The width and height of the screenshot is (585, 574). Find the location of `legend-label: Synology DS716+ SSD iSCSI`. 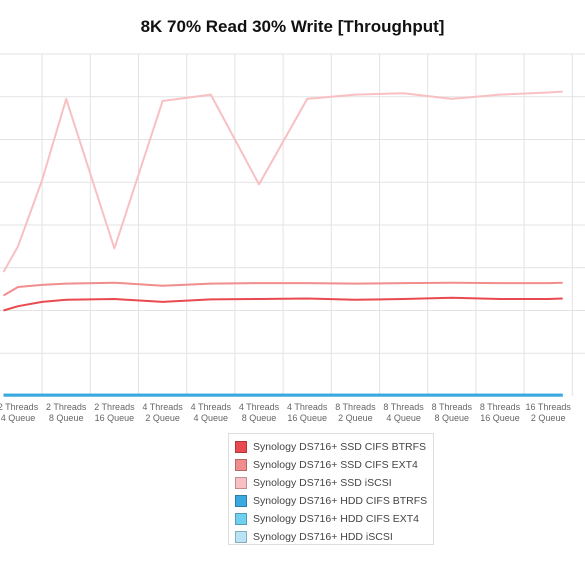

legend-label: Synology DS716+ SSD iSCSI is located at coordinates (322, 483).